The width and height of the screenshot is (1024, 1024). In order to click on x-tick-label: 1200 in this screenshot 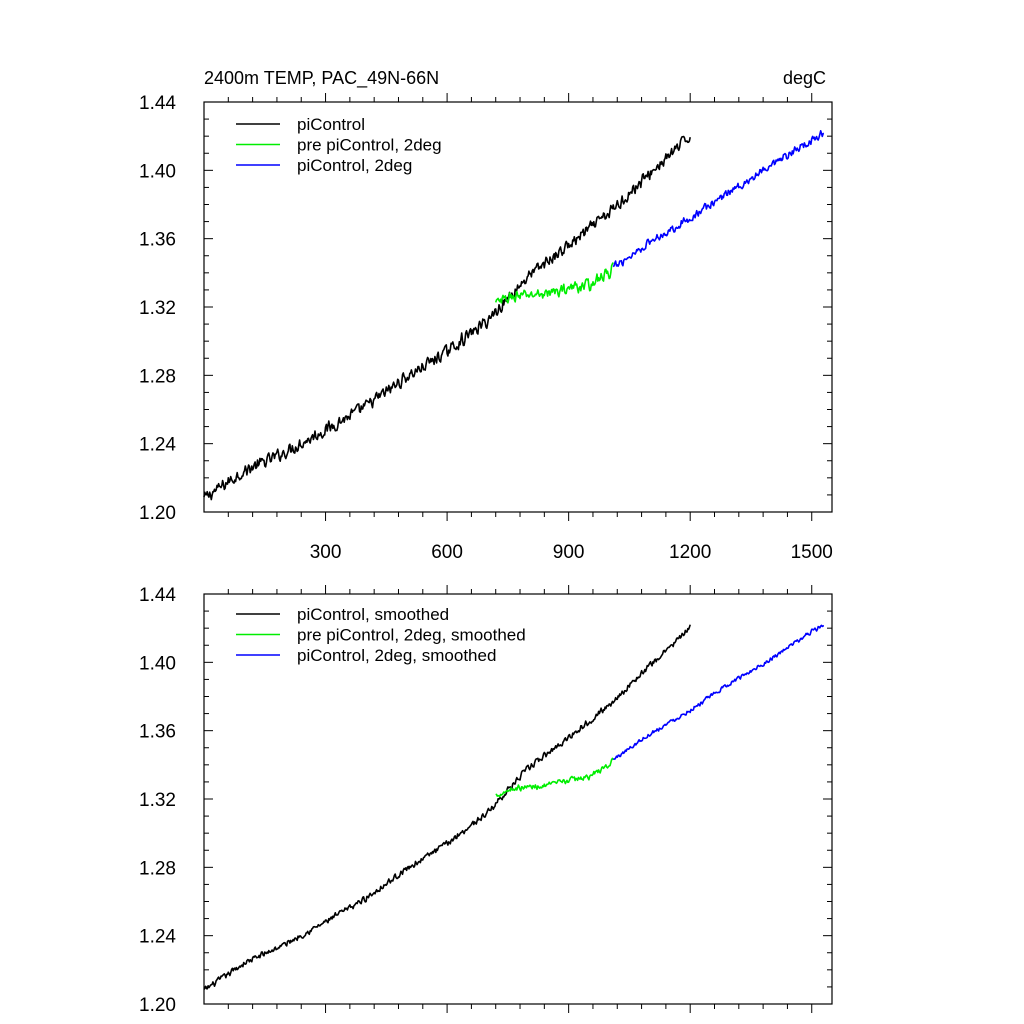, I will do `click(690, 552)`.